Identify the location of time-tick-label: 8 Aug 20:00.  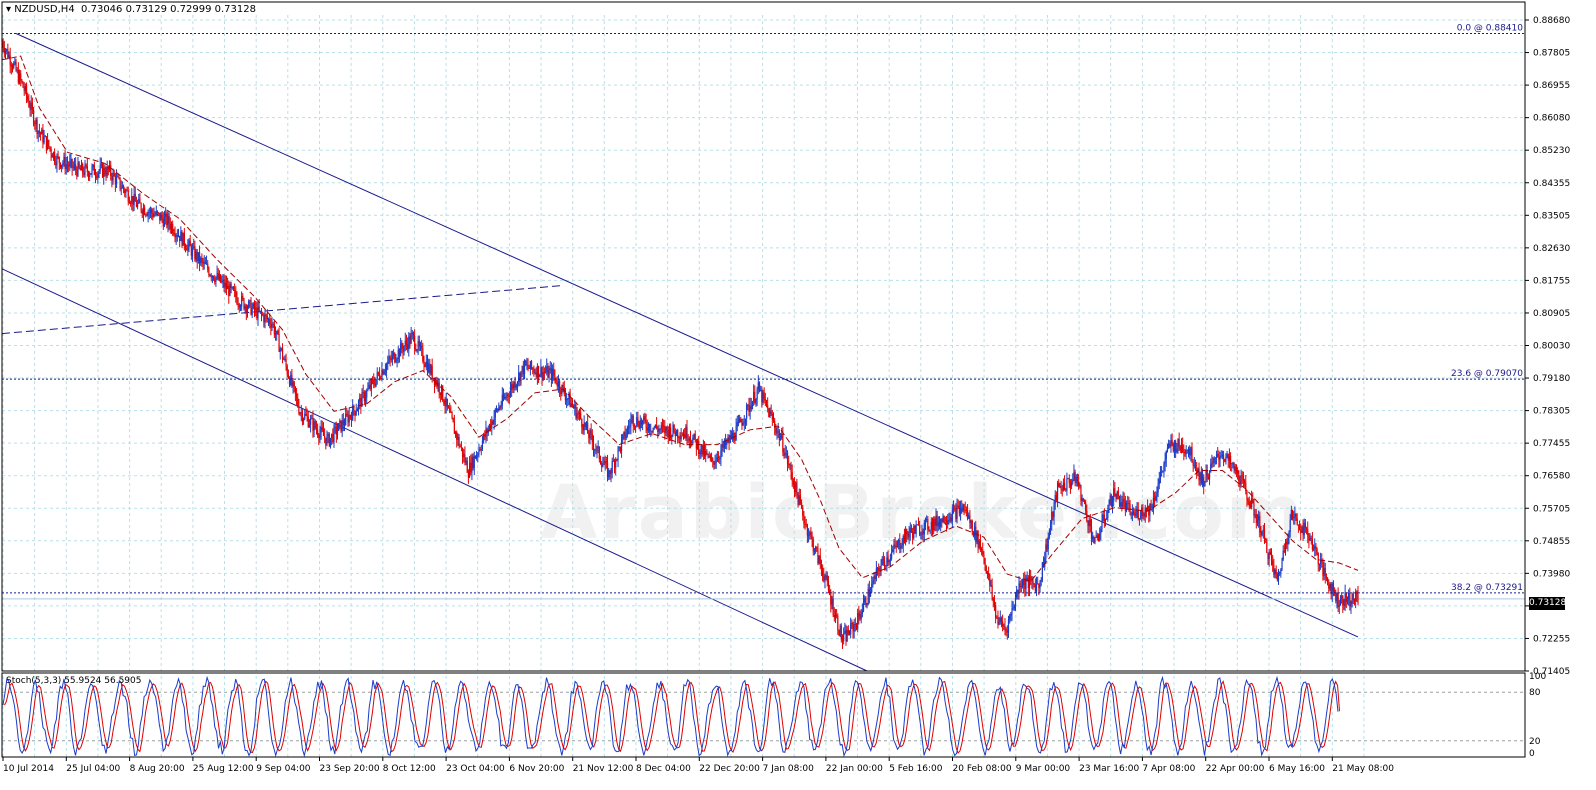
(157, 769).